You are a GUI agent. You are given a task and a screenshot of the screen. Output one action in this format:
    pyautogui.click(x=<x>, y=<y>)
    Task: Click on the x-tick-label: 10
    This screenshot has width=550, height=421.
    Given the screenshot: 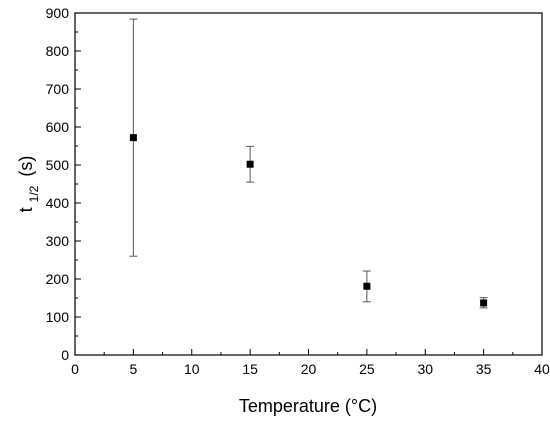 What is the action you would take?
    pyautogui.click(x=192, y=369)
    